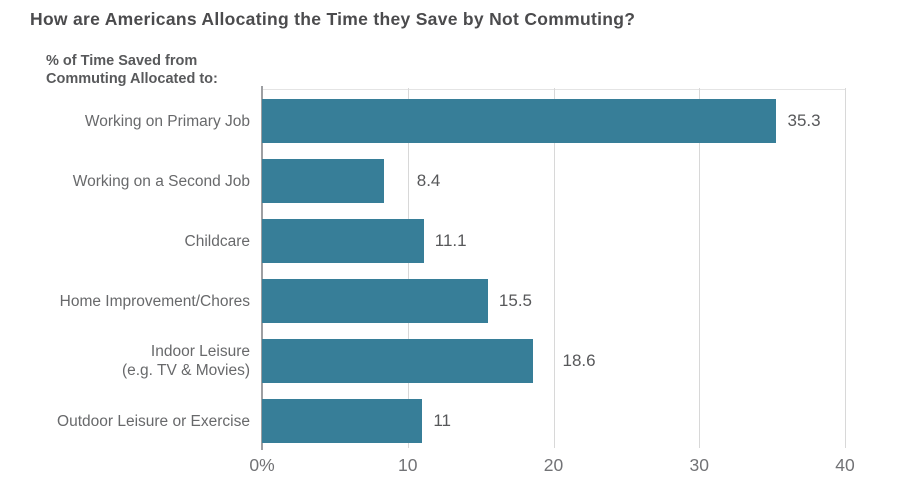  I want to click on category-label: Indoor Leisure (e.g. TV & Movies), so click(185, 361).